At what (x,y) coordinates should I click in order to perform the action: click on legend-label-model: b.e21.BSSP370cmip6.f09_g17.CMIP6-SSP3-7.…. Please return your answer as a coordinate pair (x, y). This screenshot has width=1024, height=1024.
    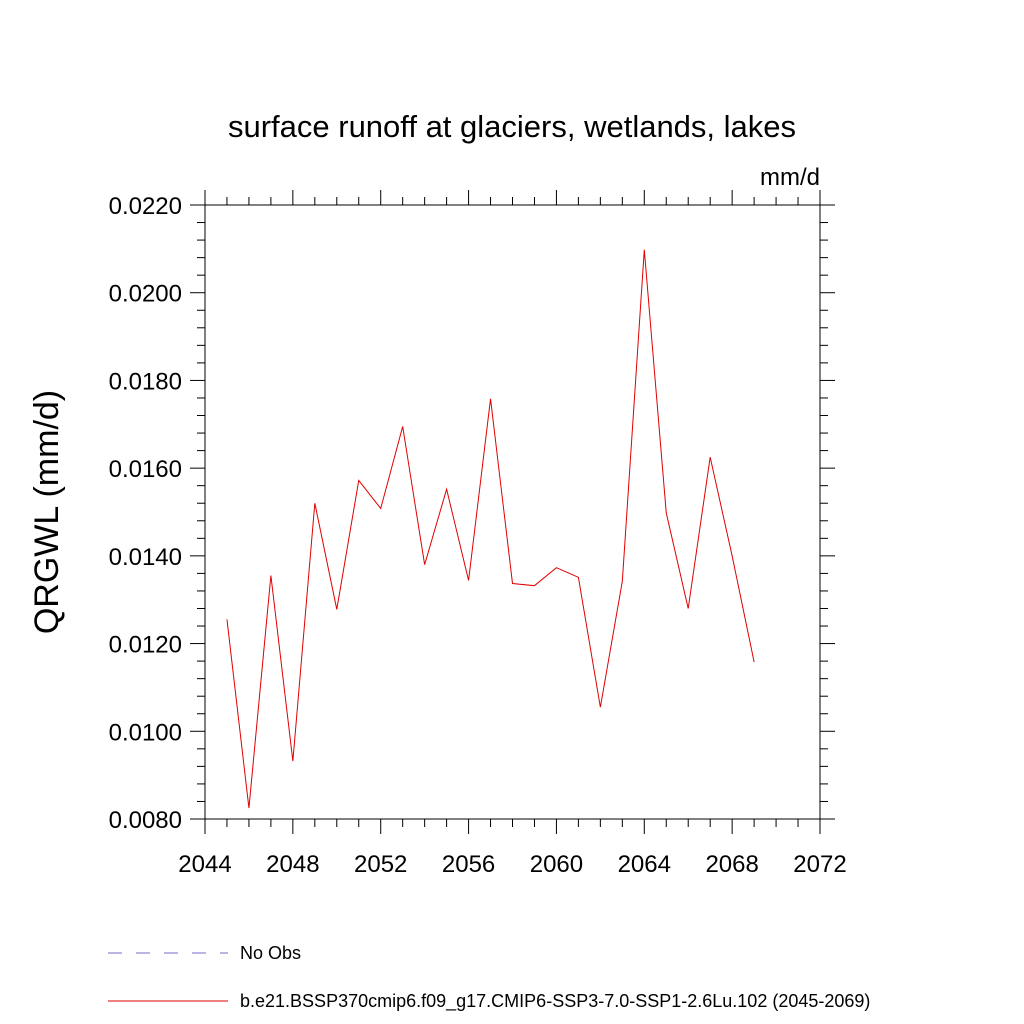
    Looking at the image, I should click on (555, 1001).